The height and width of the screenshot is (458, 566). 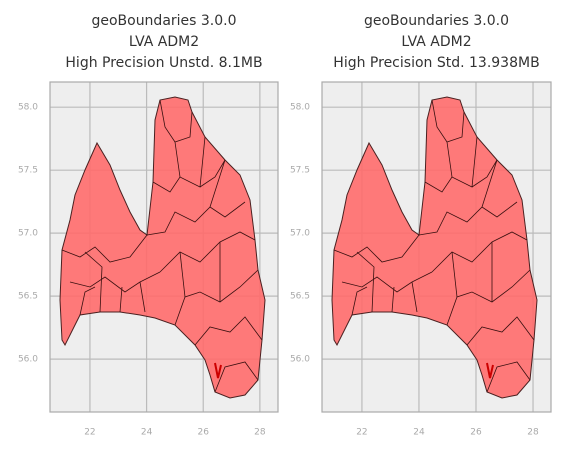 I want to click on chart-title: High Precision Unstd. 8.1MB, so click(x=163, y=63).